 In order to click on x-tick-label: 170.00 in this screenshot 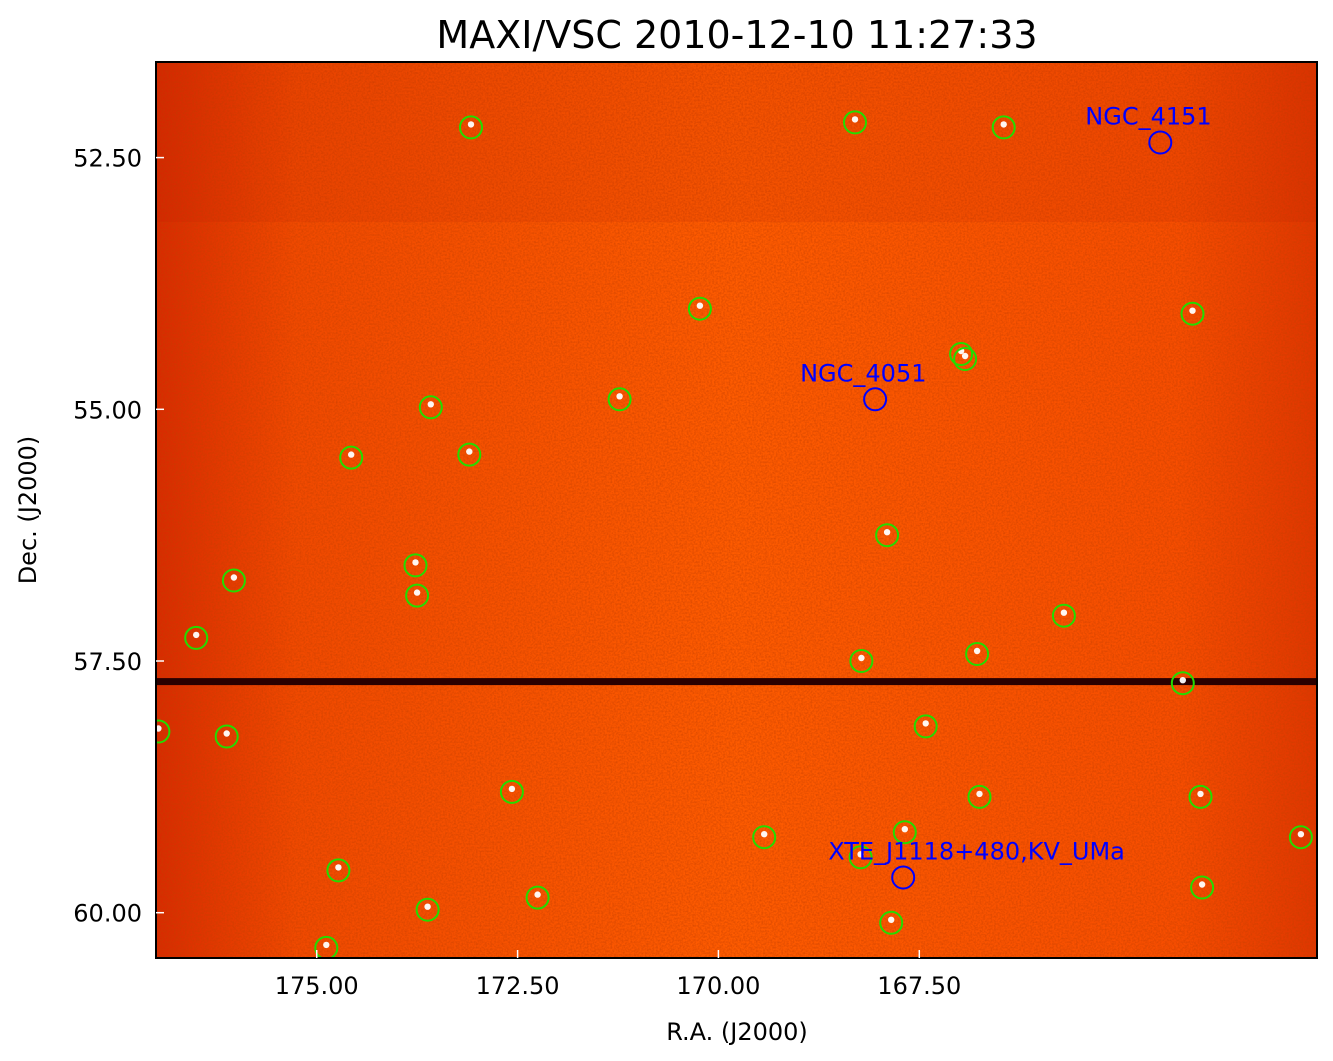, I will do `click(718, 986)`.